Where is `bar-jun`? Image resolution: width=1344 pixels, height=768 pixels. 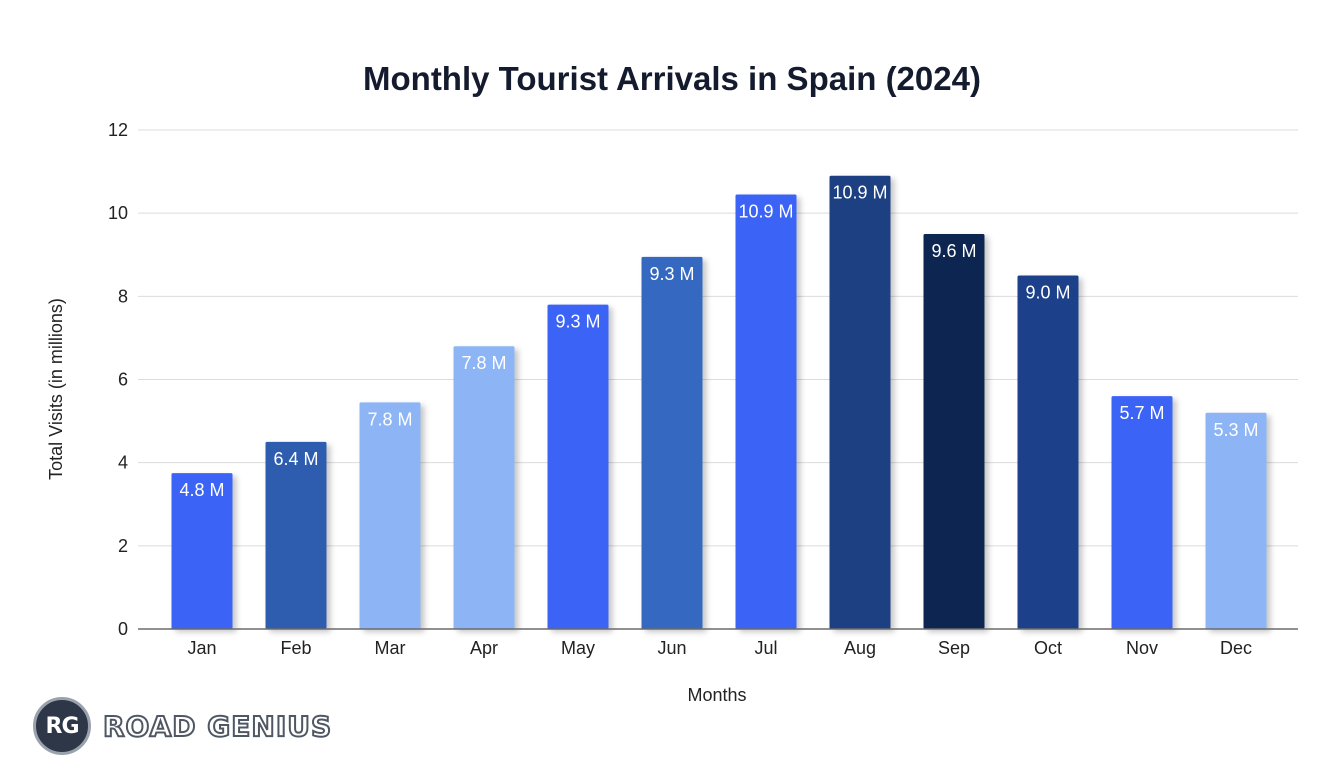 bar-jun is located at coordinates (672, 442).